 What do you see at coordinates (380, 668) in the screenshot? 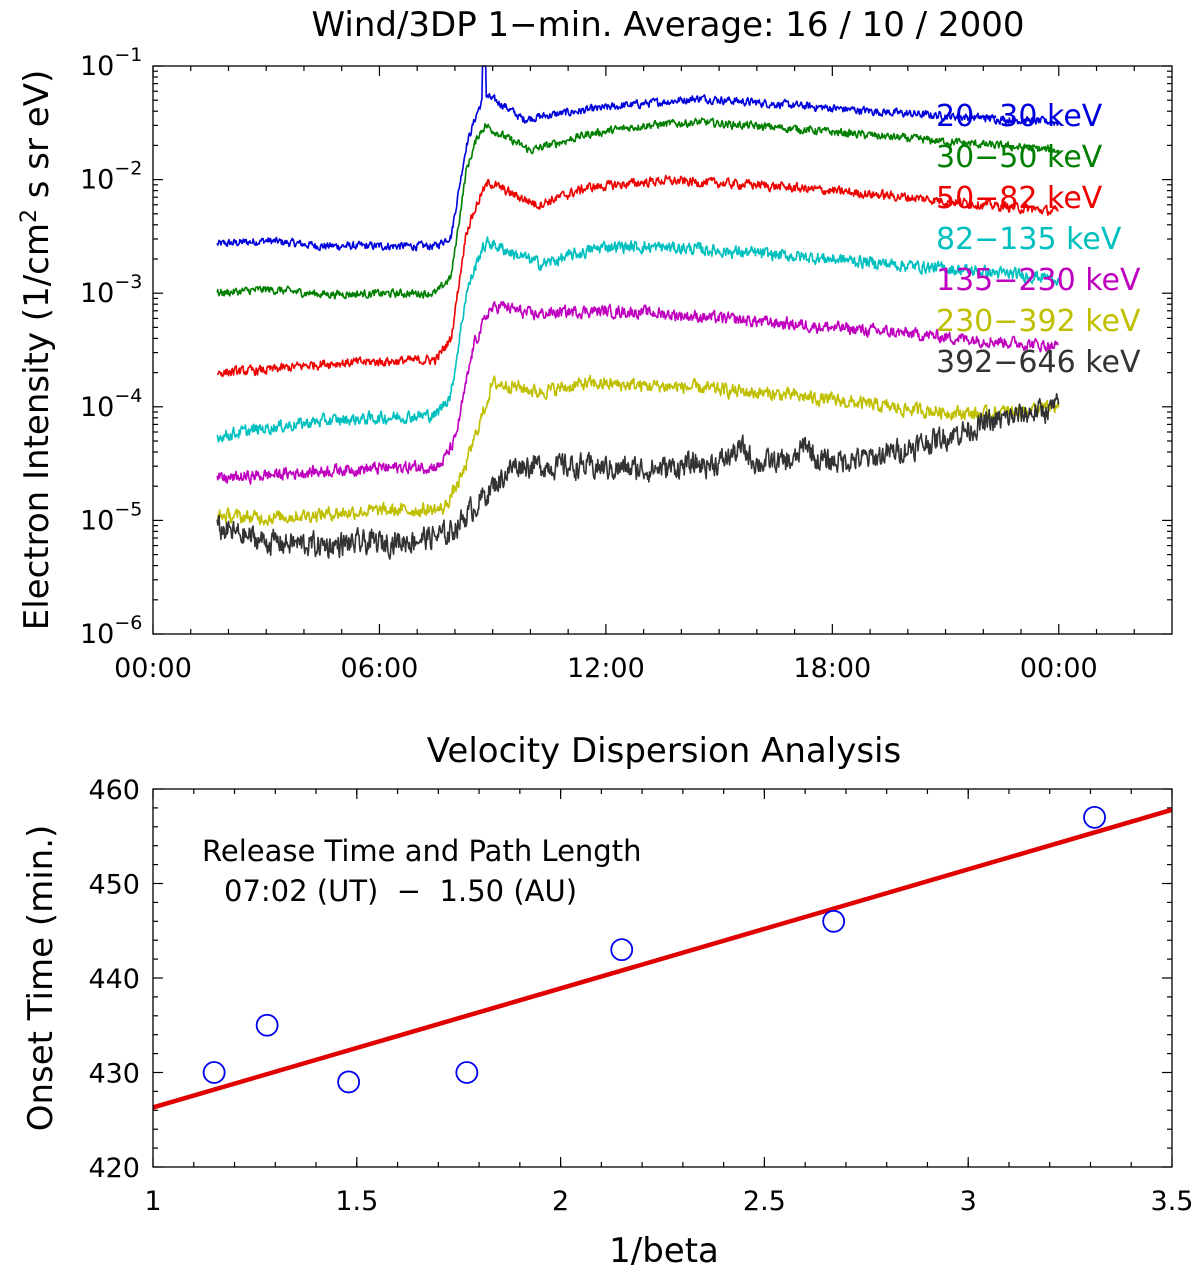
I see `x-tick-label: 06:00` at bounding box center [380, 668].